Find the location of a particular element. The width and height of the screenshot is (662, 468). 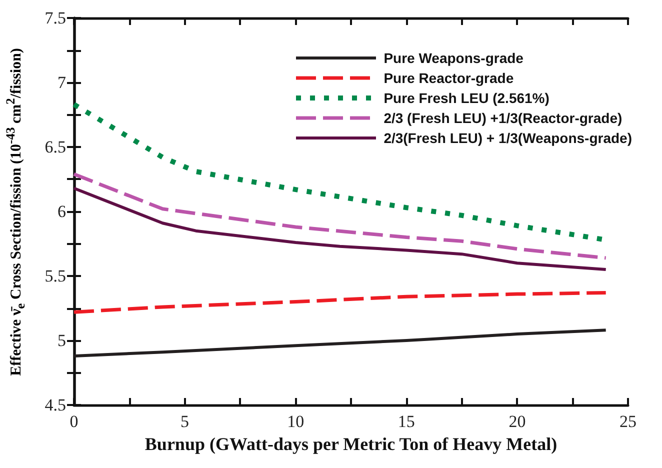

y-tick-label: 4.5 is located at coordinates (55, 405).